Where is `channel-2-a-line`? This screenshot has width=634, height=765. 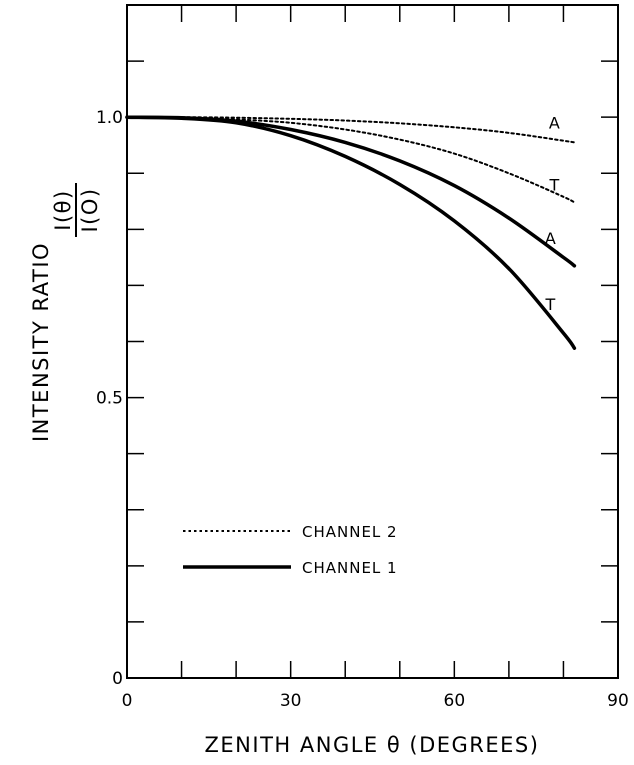 channel-2-a-line is located at coordinates (351, 130).